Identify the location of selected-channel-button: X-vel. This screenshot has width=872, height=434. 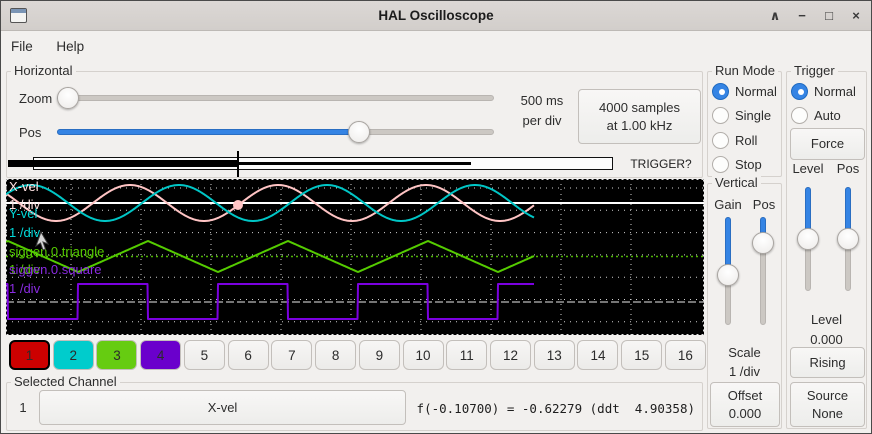
(222, 407).